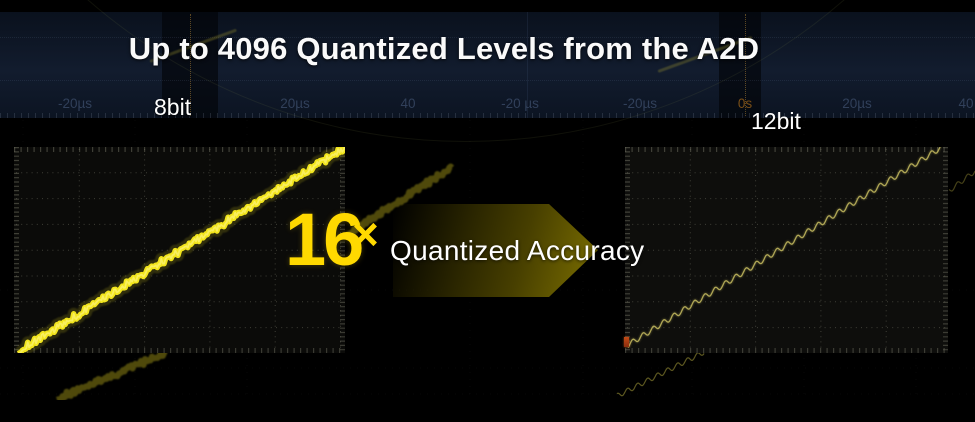 This screenshot has width=975, height=422. I want to click on time-axis-label: -20 µs, so click(520, 103).